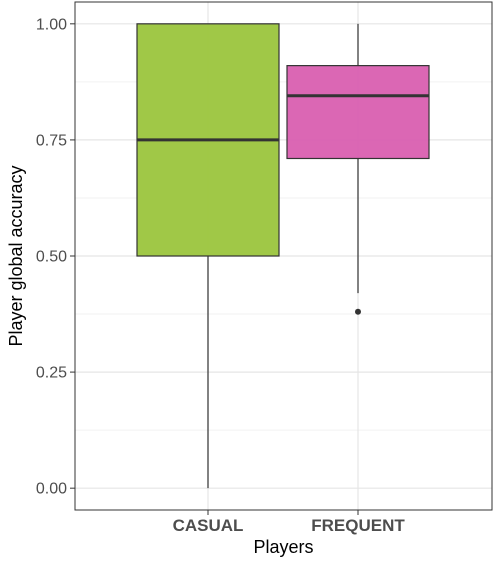  What do you see at coordinates (51, 257) in the screenshot?
I see `y-tick-label: 0.50` at bounding box center [51, 257].